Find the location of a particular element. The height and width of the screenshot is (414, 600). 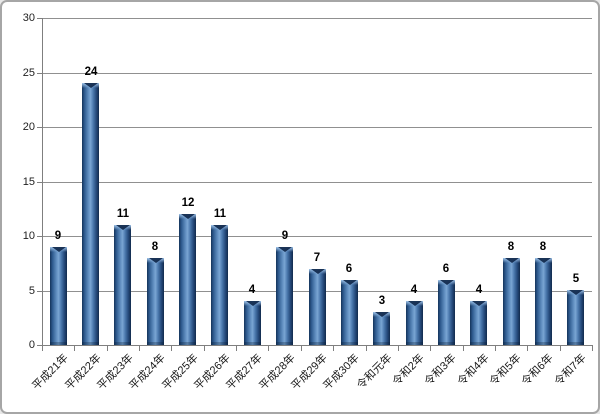

y-tick-label: 20 is located at coordinates (28, 127).